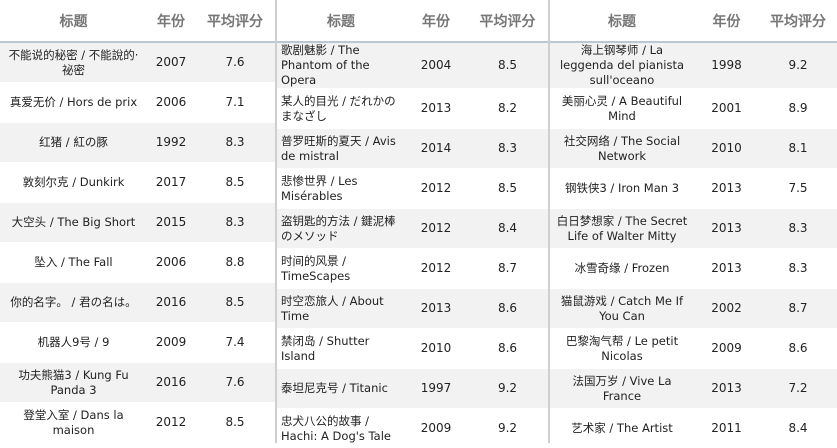 The width and height of the screenshot is (837, 448). I want to click on cell-title: 忠犬八公的故事 / Hachi: A Dog's Tale, so click(341, 428).